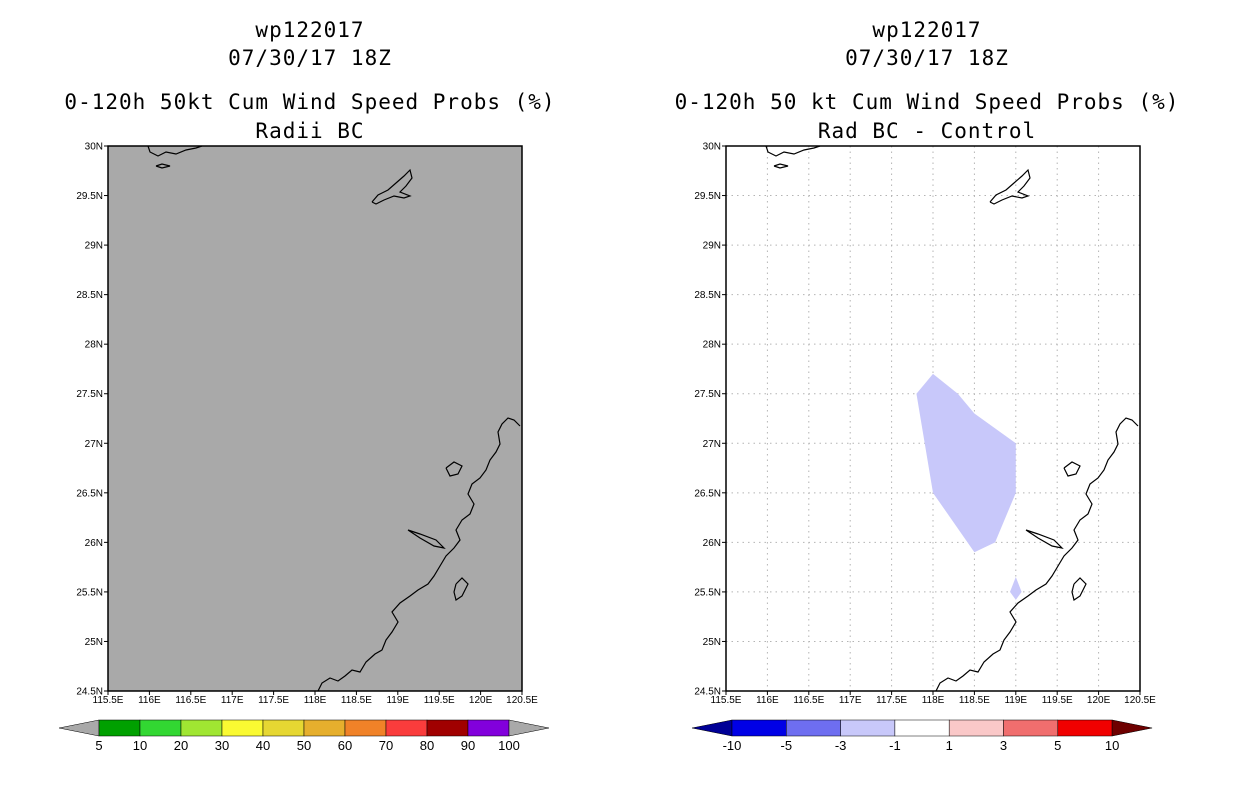 The width and height of the screenshot is (1236, 800). What do you see at coordinates (181, 745) in the screenshot?
I see `legend-label-2: 20` at bounding box center [181, 745].